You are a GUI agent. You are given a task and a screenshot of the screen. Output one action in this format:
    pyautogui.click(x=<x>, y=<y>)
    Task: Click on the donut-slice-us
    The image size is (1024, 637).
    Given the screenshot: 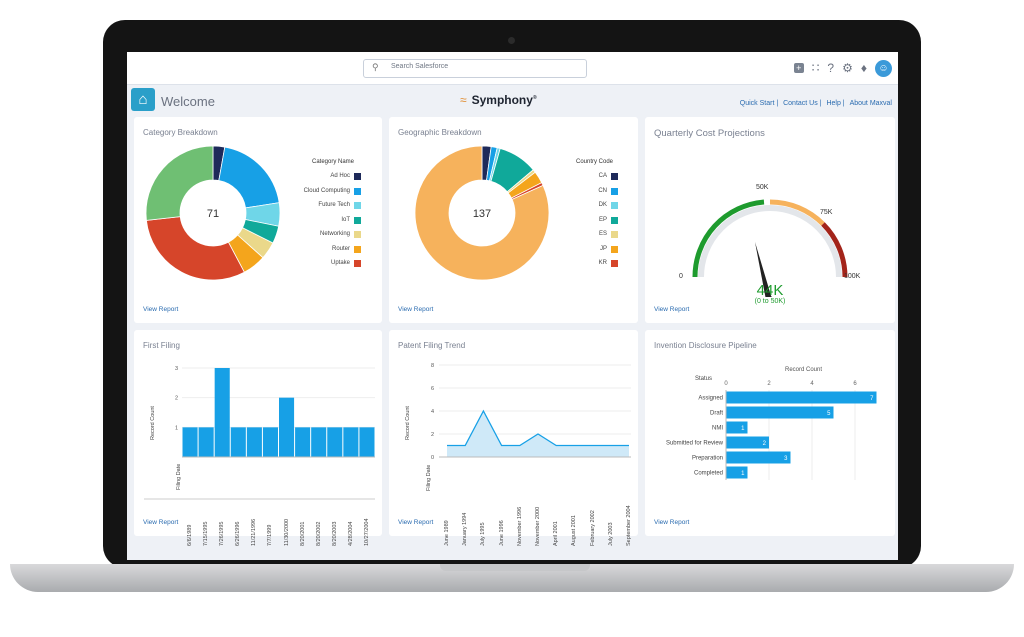 What is the action you would take?
    pyautogui.click(x=482, y=213)
    